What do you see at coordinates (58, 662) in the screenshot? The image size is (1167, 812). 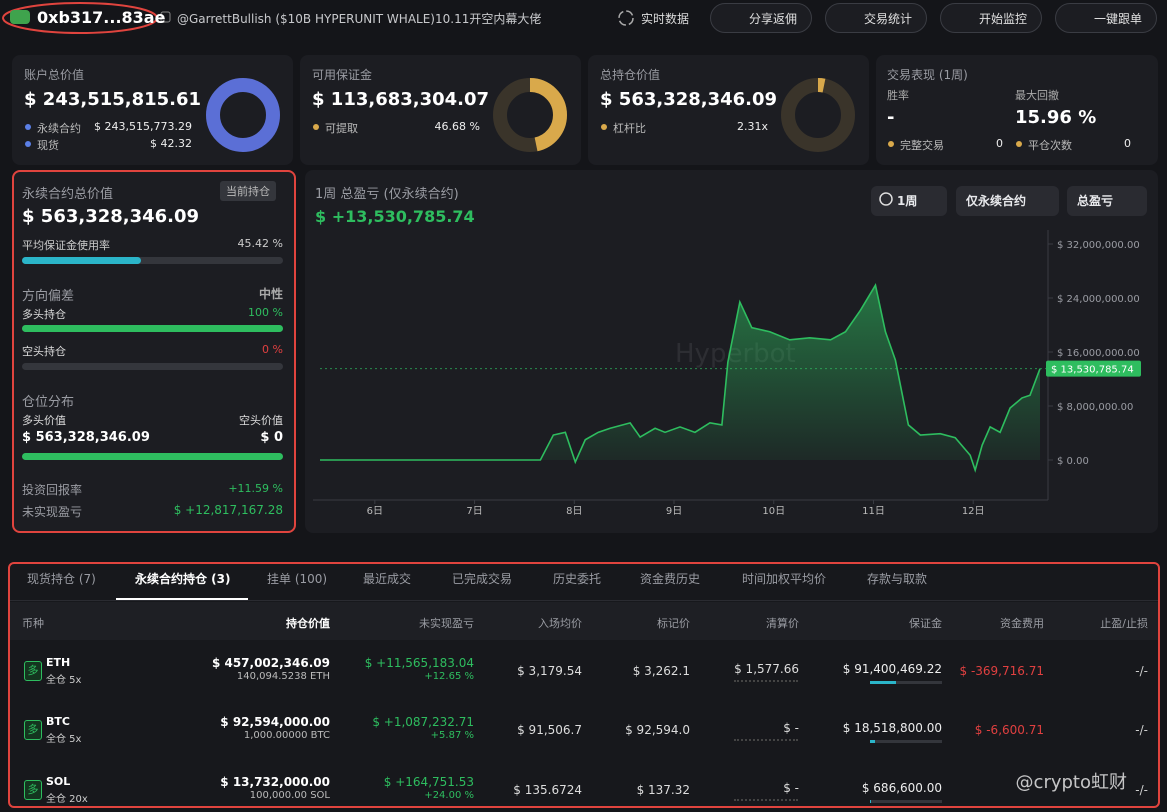 I see `coin: ETH` at bounding box center [58, 662].